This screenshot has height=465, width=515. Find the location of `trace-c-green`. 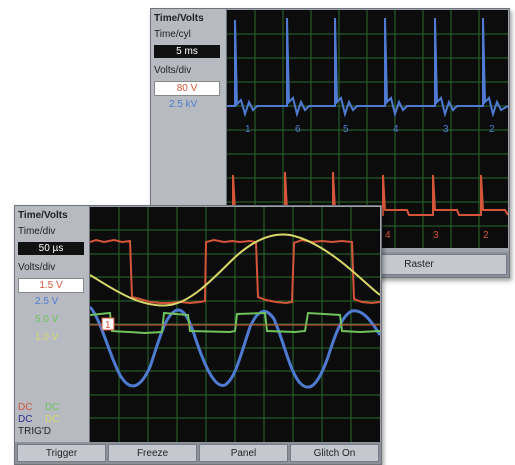

trace-c-green is located at coordinates (235, 323).